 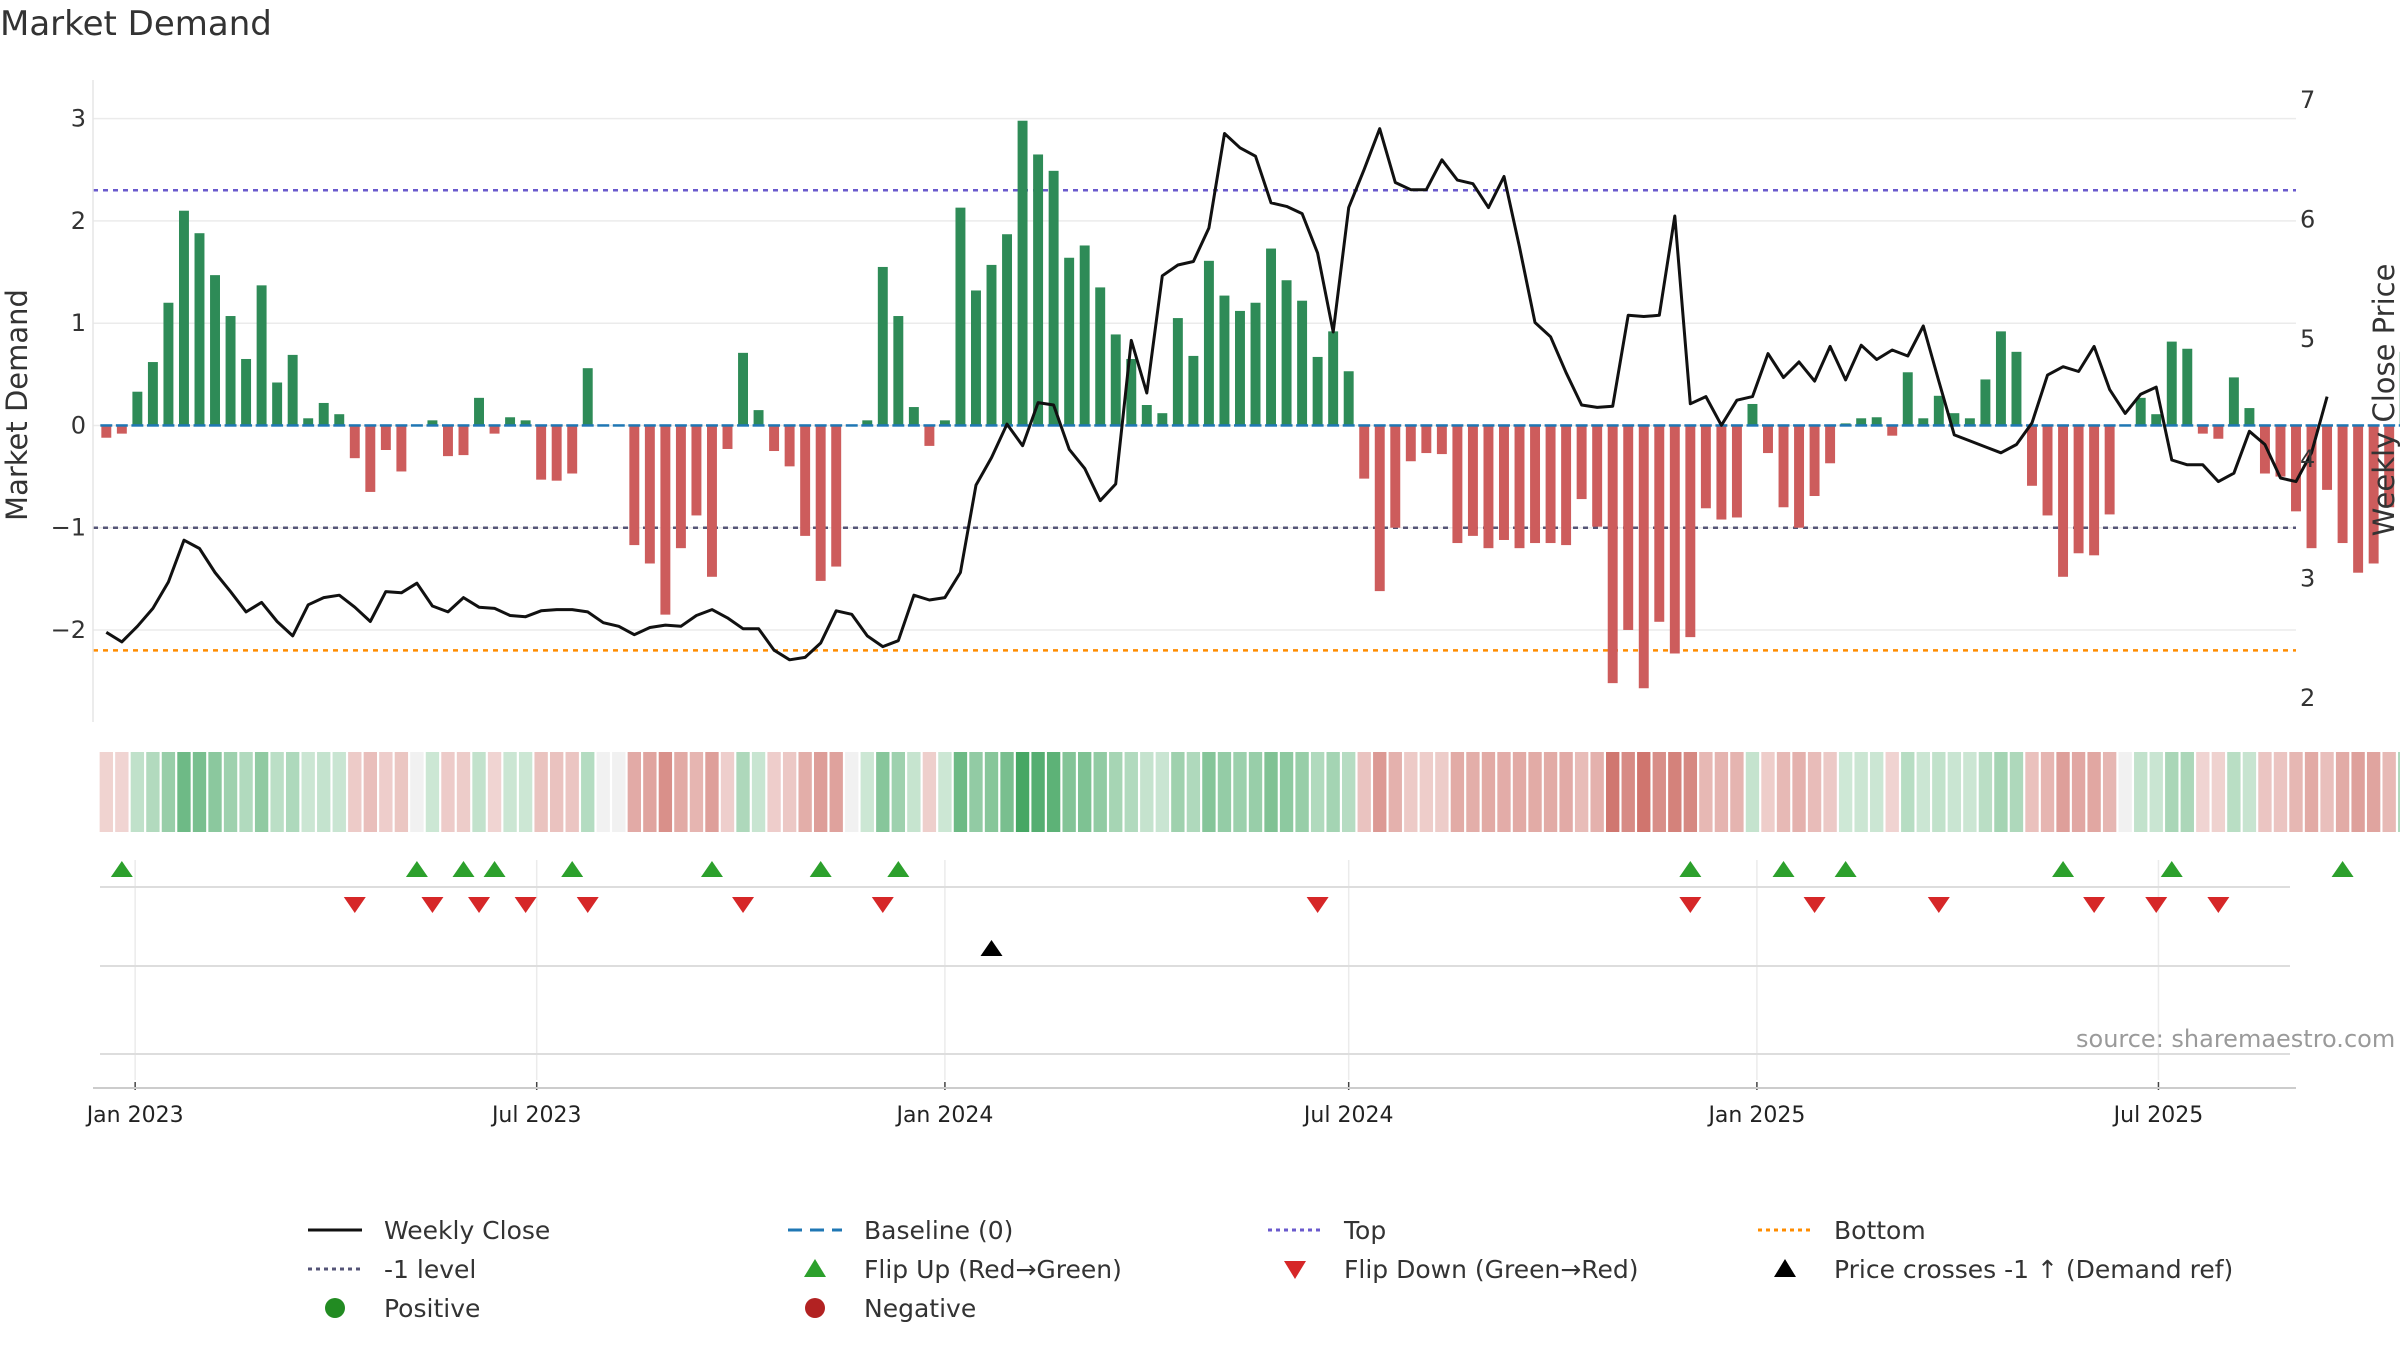 I want to click on legend-item-flip-down: Flip Down (Green→Red), so click(x=1449, y=1269).